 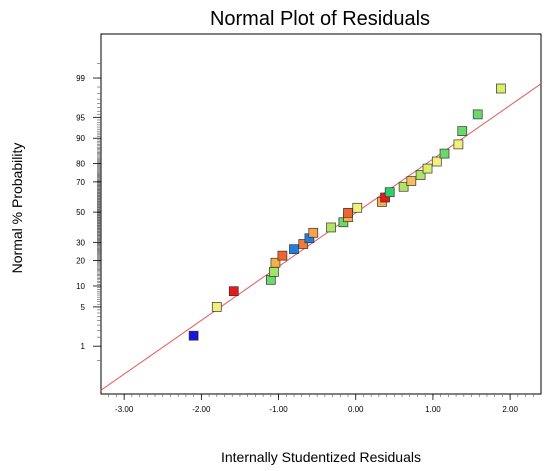 What do you see at coordinates (201, 409) in the screenshot?
I see `x-tick-label: -2.00` at bounding box center [201, 409].